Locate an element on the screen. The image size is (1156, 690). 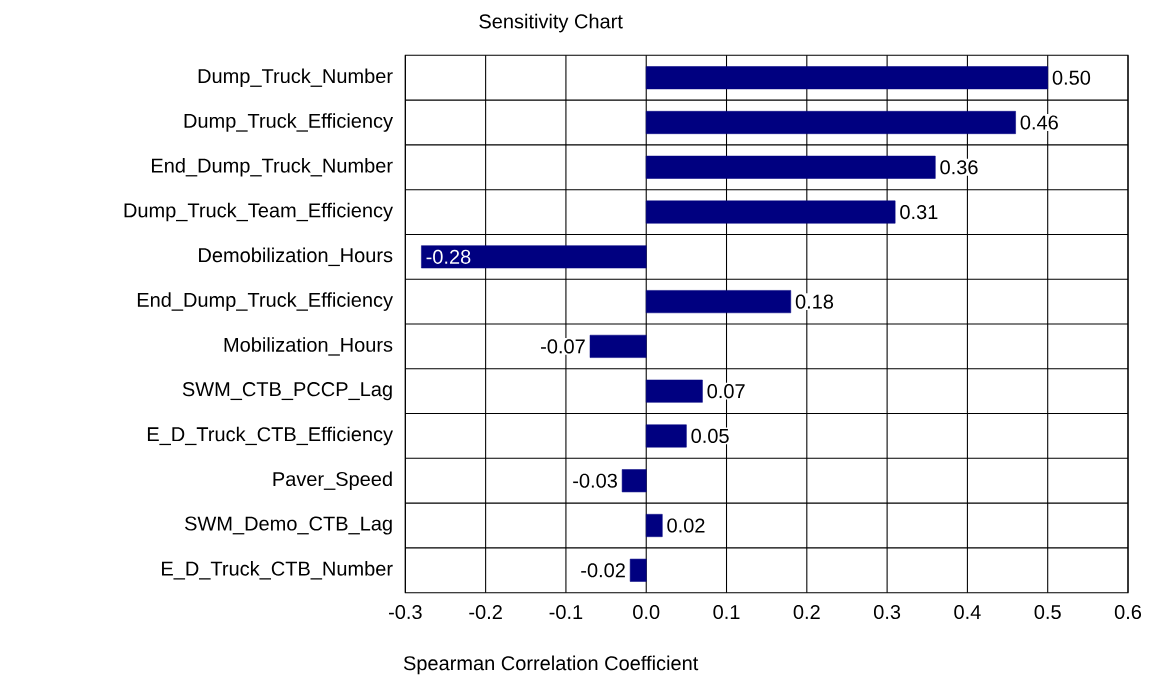
y-tick-label: End_Dump_Truck_Efficiency is located at coordinates (265, 301).